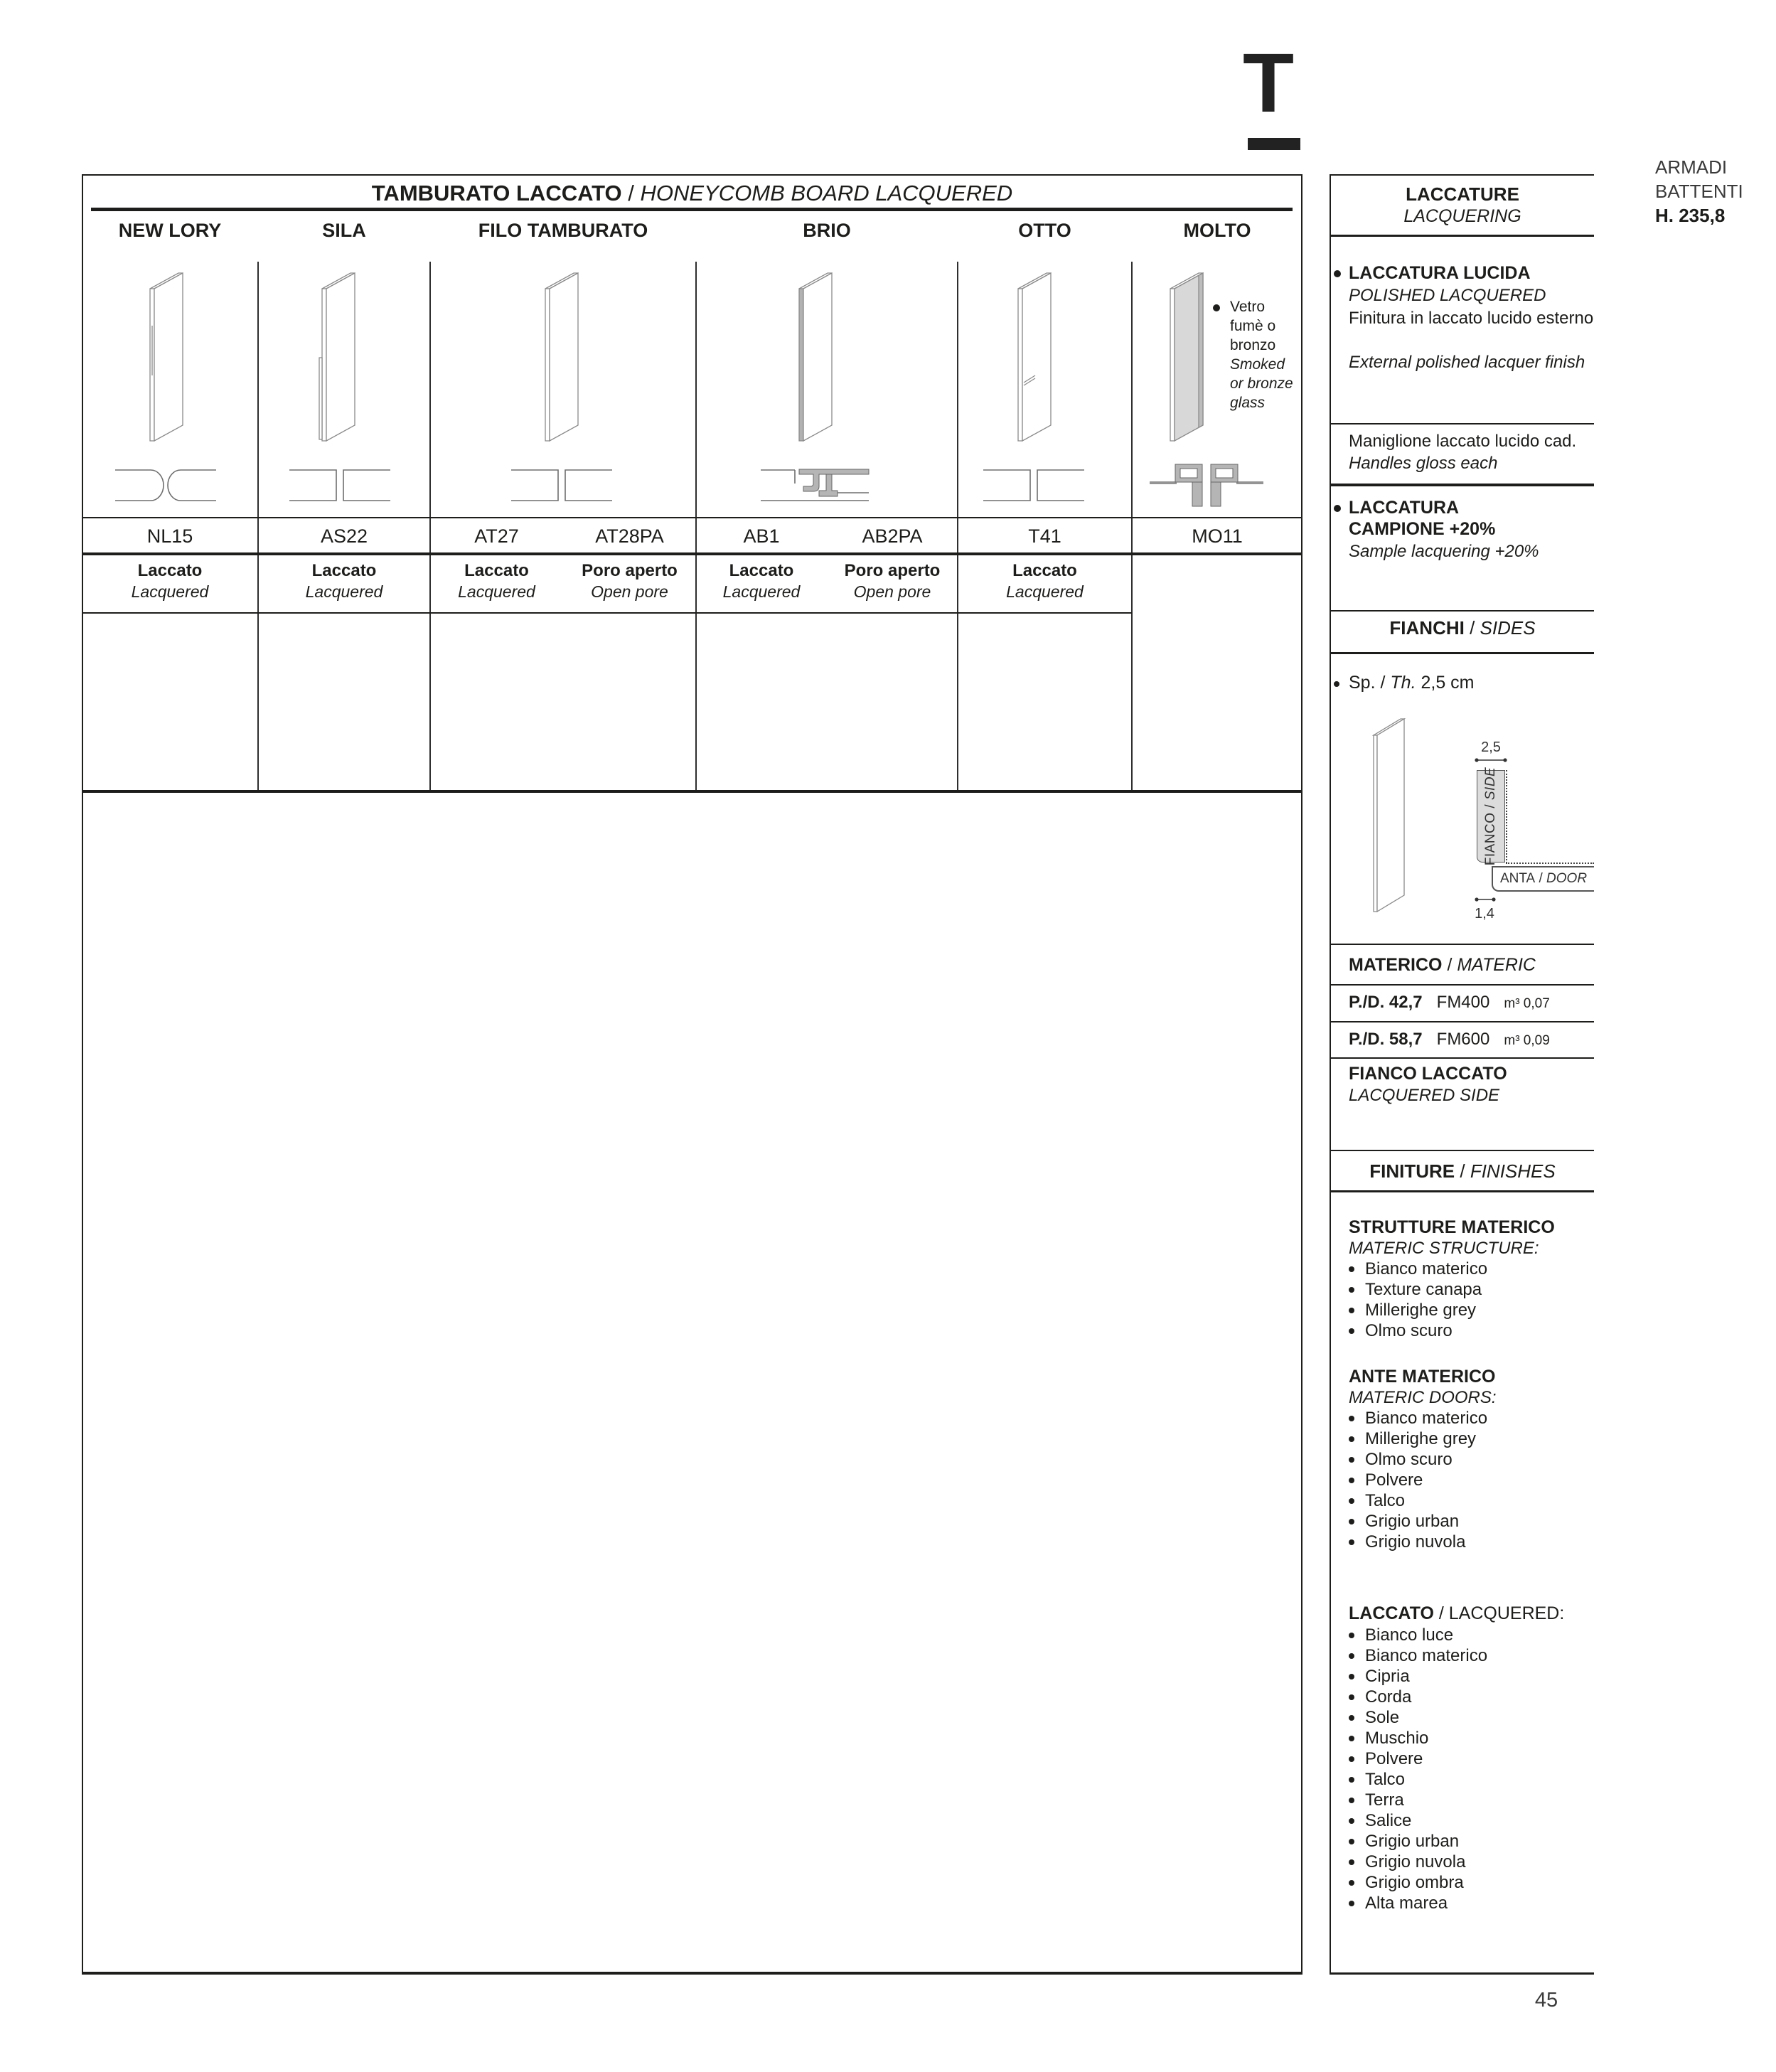 Image resolution: width=1776 pixels, height=2072 pixels. Describe the element at coordinates (1699, 191) in the screenshot. I see `category-note: ARMADI BATTENTI H. 235,8` at that location.